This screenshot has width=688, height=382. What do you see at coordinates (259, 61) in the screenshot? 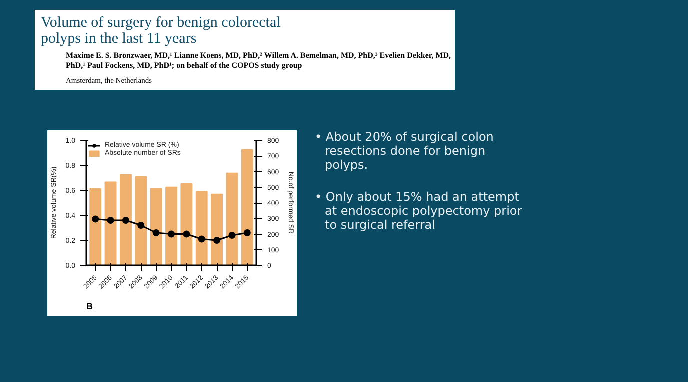
I see `chart-subtitle: Maxime E. S. Bronzwaer, MD,¹ Lianne Koens, MD, PhD,² Willem A. Bemelman, MD, PhD,³ Evelien Dekker, MD, PhD,¹ Paul Fockens, MD, PhD¹; on behalf of the COPOS study group` at bounding box center [259, 61].